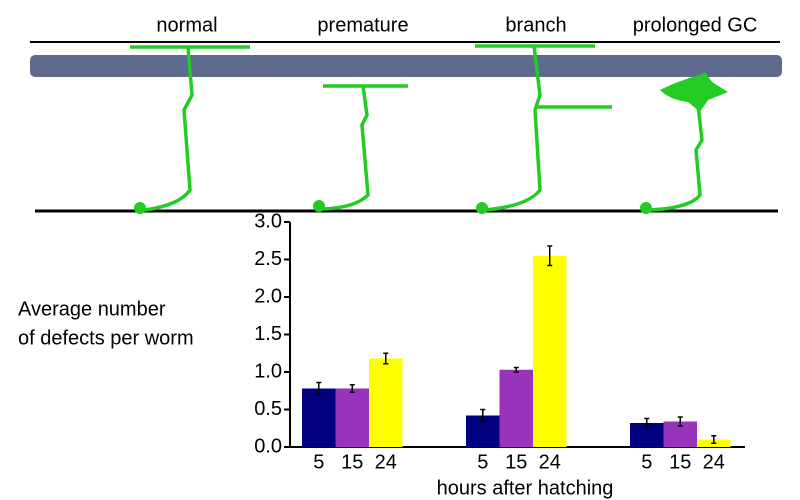  What do you see at coordinates (268, 446) in the screenshot?
I see `y-tick-label: 0.0` at bounding box center [268, 446].